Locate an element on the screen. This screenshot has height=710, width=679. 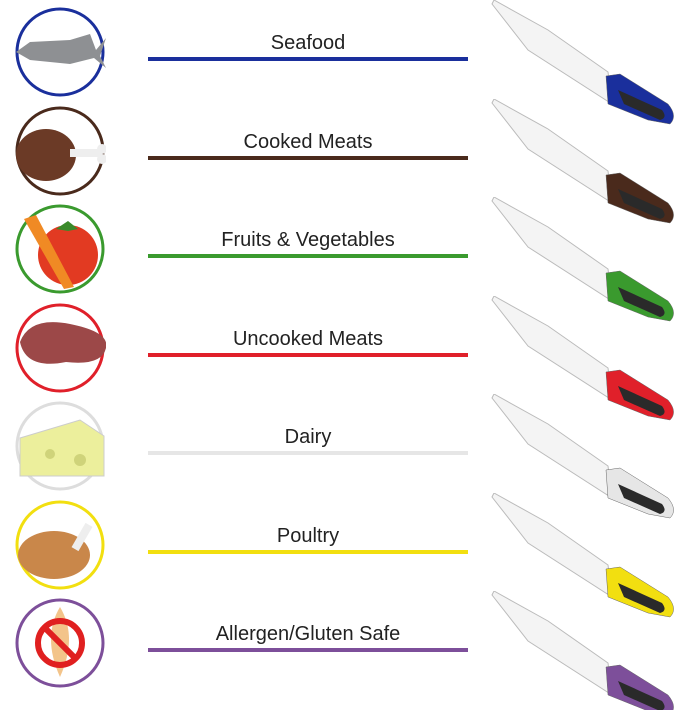
turkey-icon is located at coordinates (60, 544).